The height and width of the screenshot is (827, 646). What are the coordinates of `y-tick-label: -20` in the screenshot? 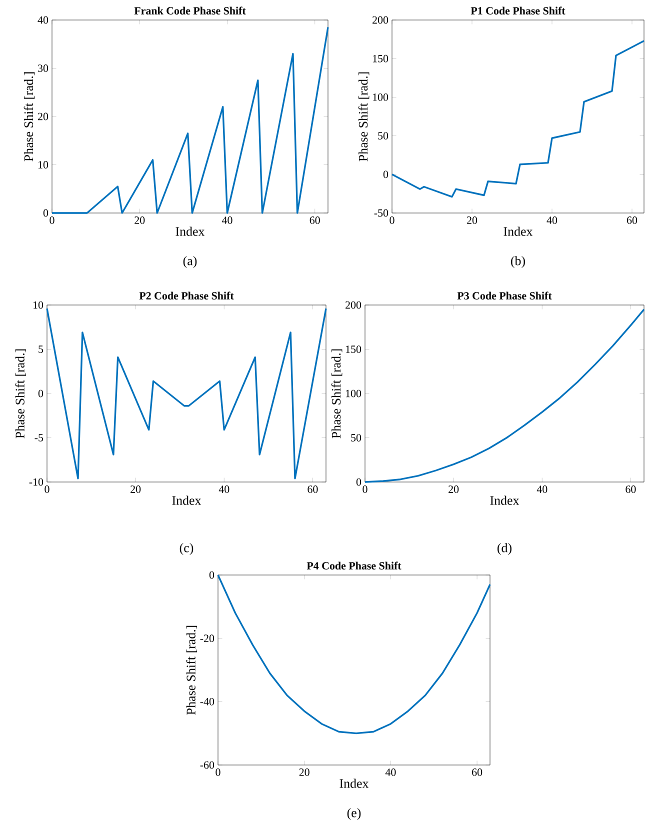 It's located at (207, 638).